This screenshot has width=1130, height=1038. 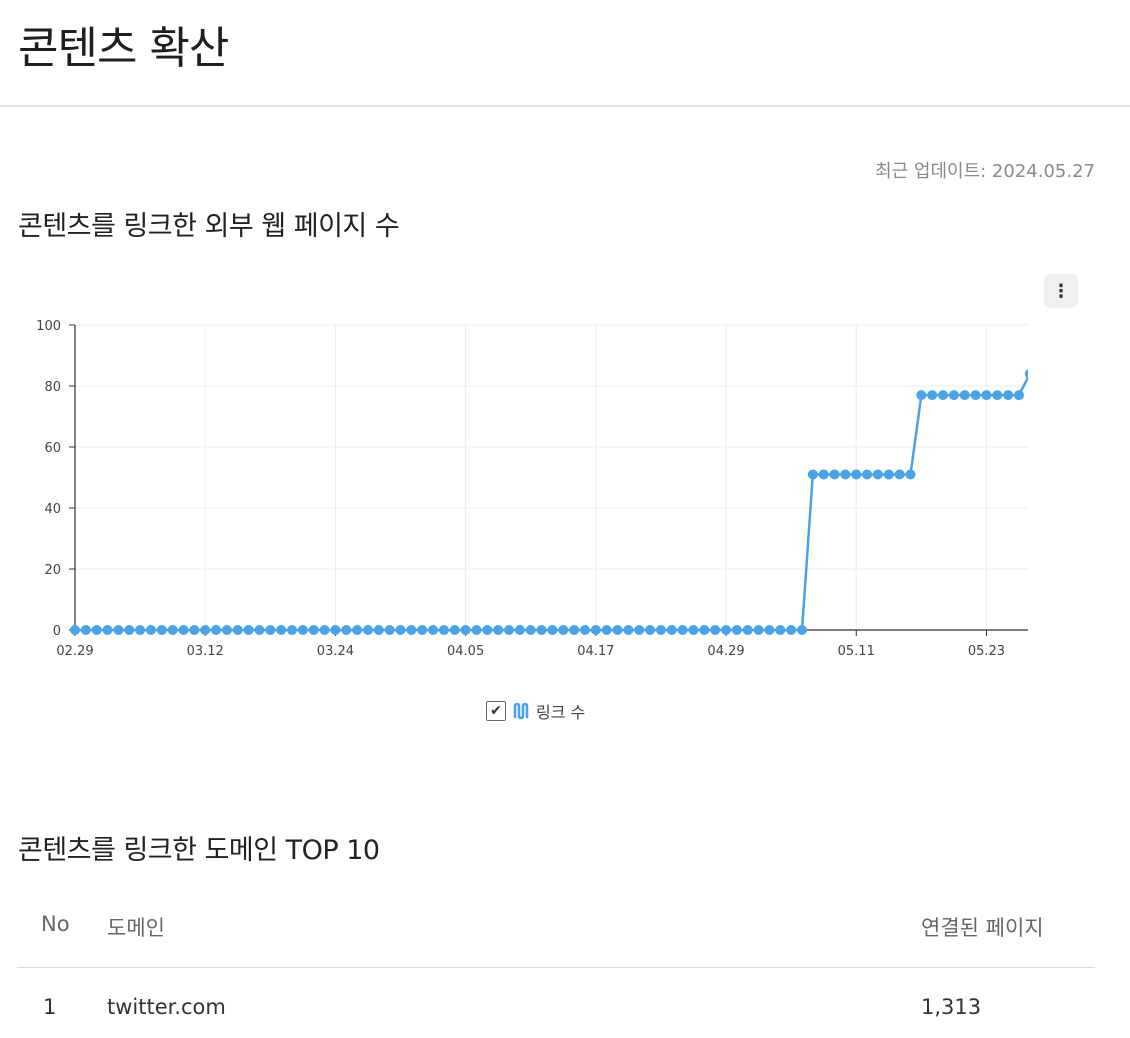 What do you see at coordinates (123, 48) in the screenshot?
I see `page-title: 콘텐츠 확산` at bounding box center [123, 48].